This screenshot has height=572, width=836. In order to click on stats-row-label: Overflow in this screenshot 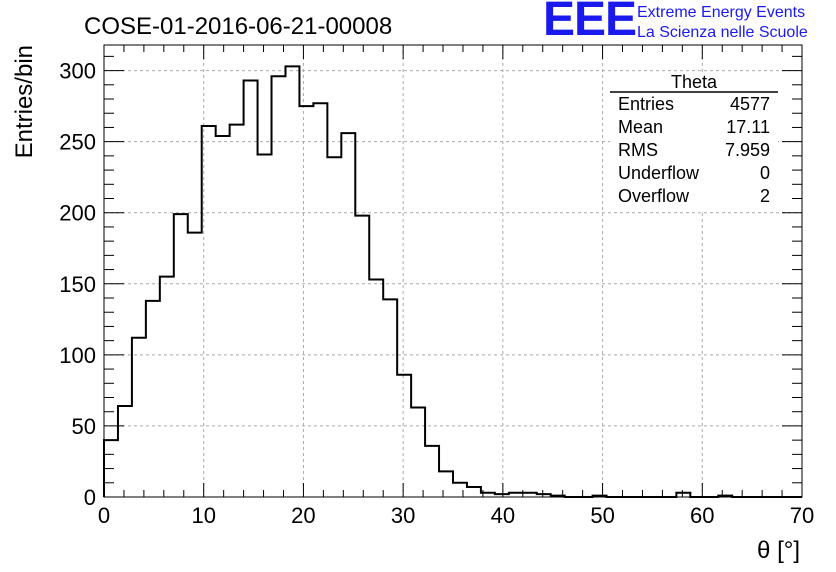, I will do `click(654, 196)`.